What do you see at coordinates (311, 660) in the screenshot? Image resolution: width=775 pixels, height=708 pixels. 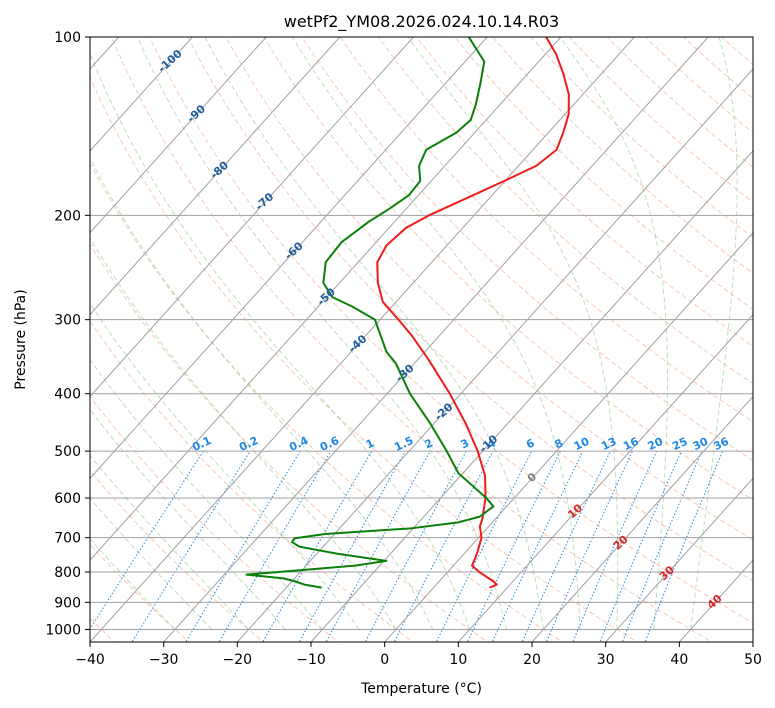 I see `x-tick-label: −10` at bounding box center [311, 660].